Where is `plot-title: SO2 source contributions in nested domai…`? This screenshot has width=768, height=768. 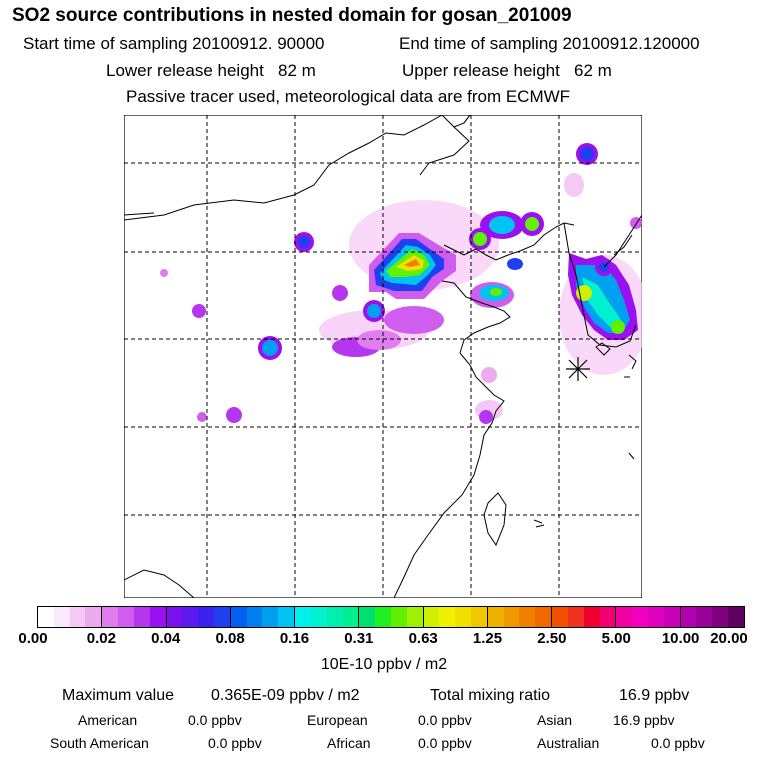 plot-title: SO2 source contributions in nested domai… is located at coordinates (292, 15).